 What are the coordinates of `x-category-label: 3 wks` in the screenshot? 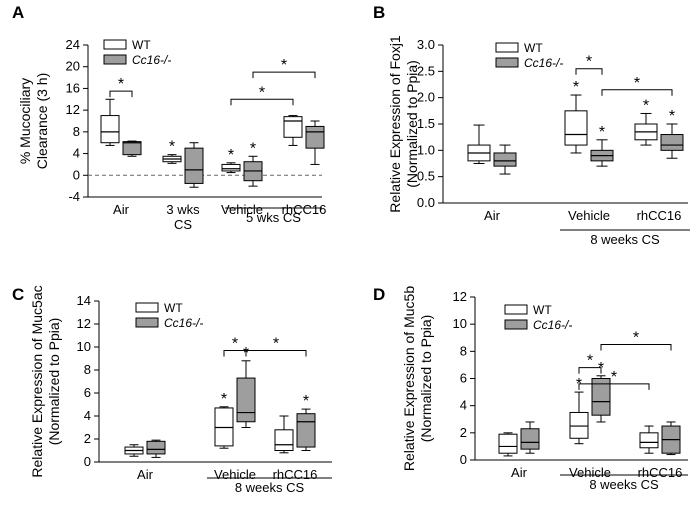 It's located at (183, 209).